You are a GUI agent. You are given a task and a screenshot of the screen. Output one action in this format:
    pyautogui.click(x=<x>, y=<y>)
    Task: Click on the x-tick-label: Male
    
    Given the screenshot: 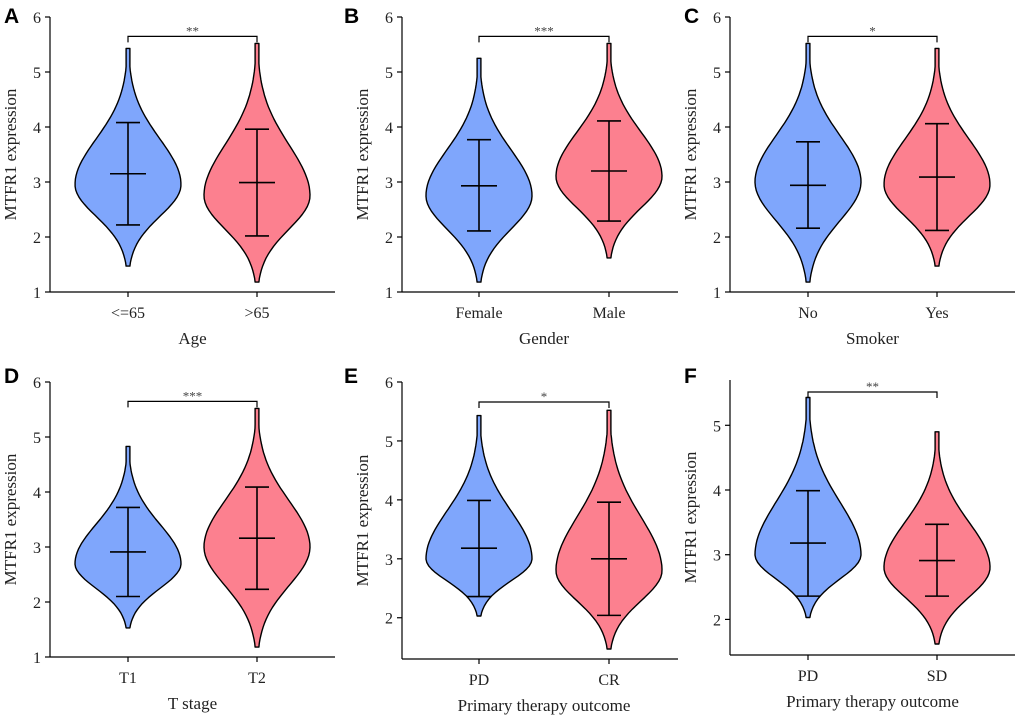 What is the action you would take?
    pyautogui.click(x=609, y=313)
    